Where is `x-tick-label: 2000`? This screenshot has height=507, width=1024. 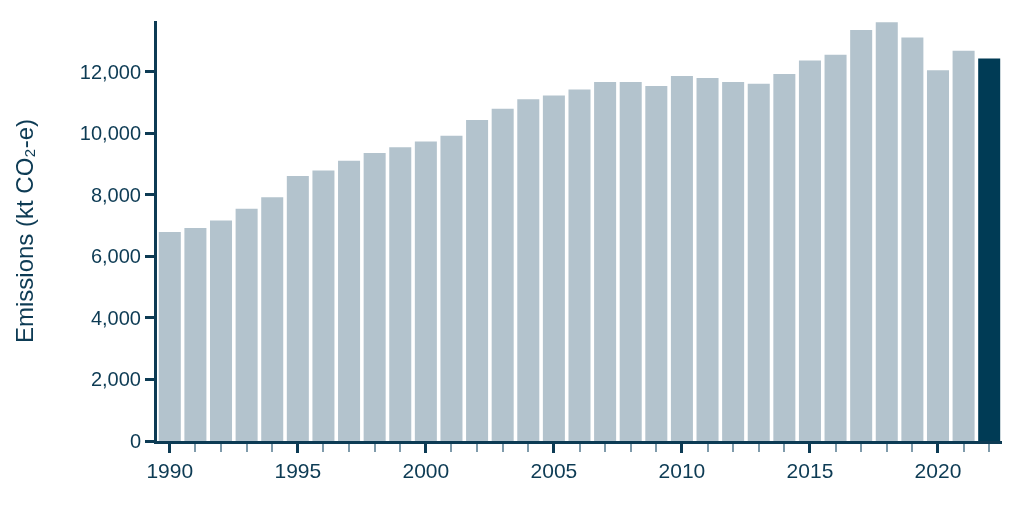 x-tick-label: 2000 is located at coordinates (426, 471).